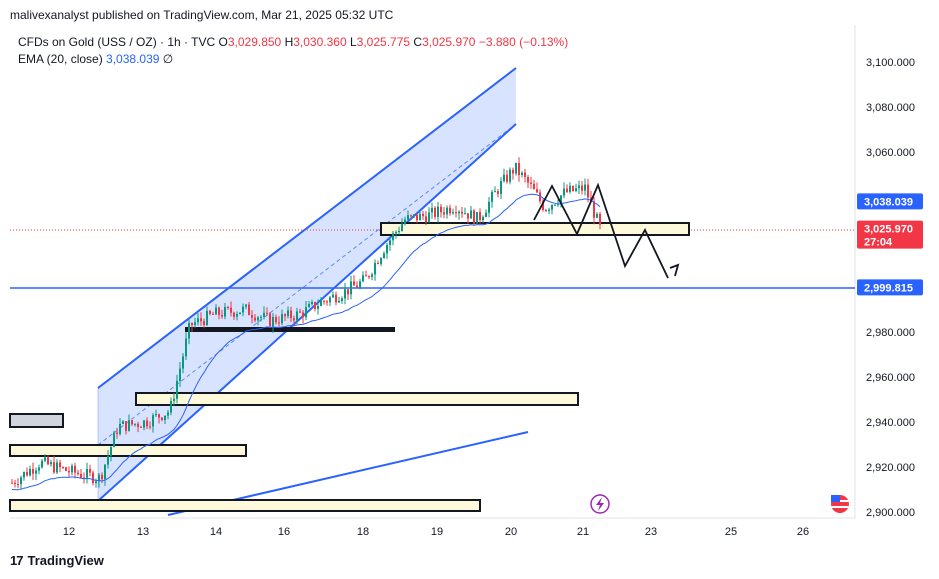 This screenshot has height=579, width=939. Describe the element at coordinates (511, 532) in the screenshot. I see `x-tick-label: 20` at that location.